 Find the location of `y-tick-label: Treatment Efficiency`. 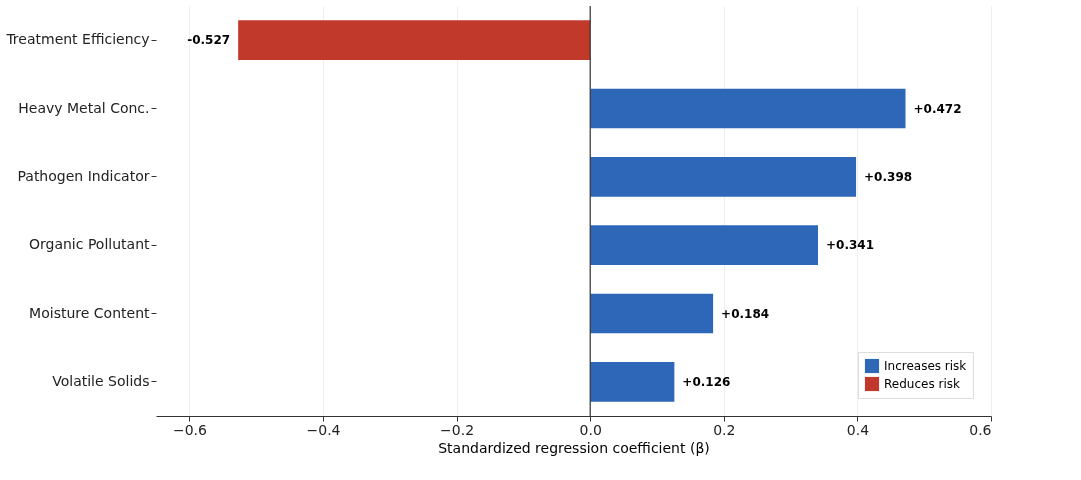

y-tick-label: Treatment Efficiency is located at coordinates (77, 39).